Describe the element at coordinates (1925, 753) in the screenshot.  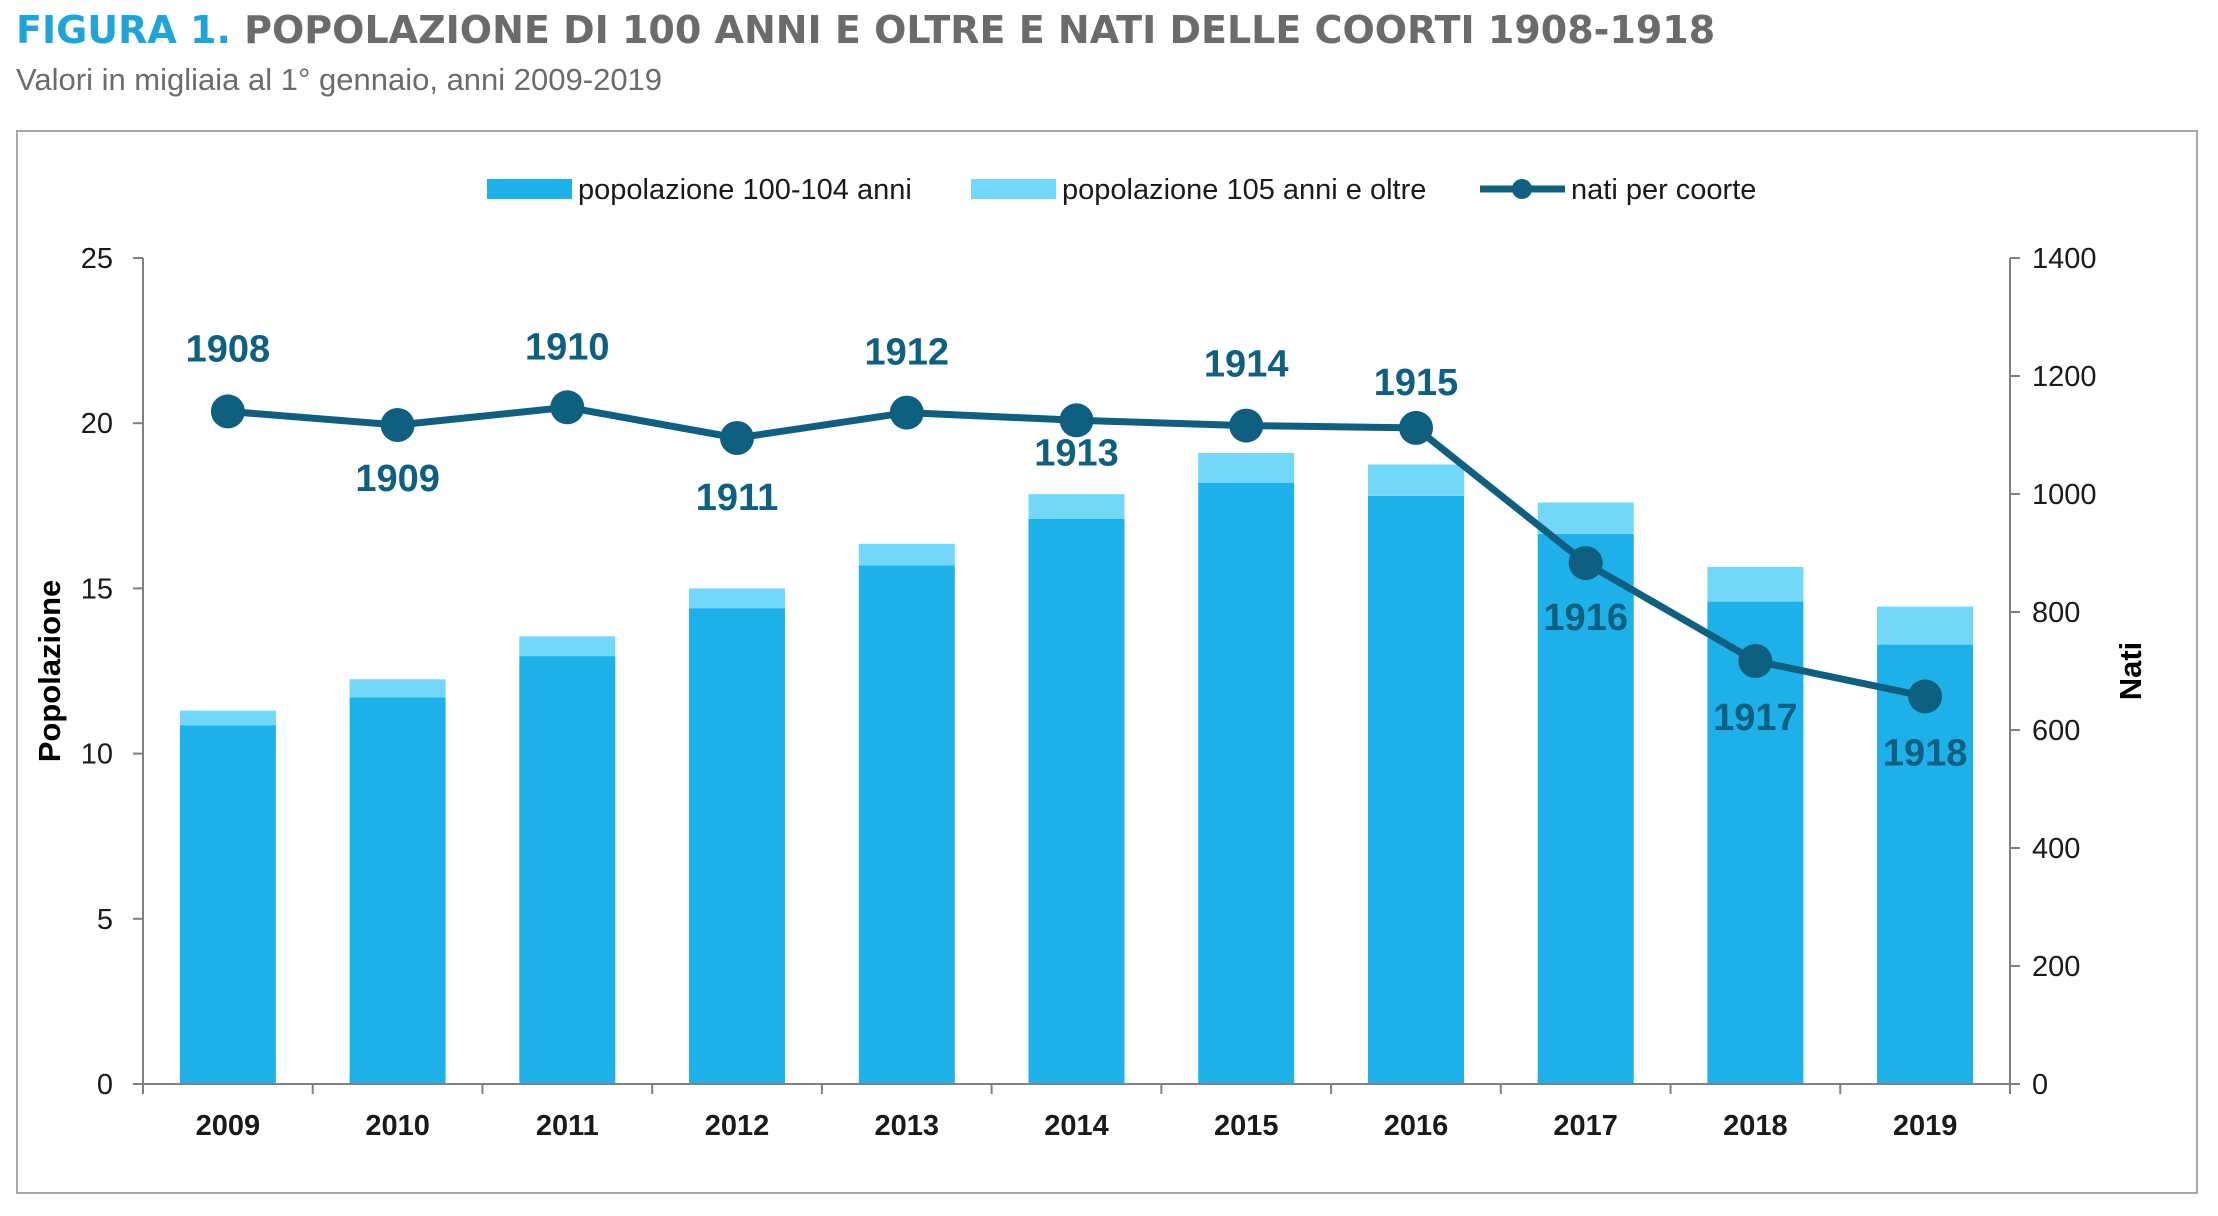
I see `point-label-1918: 1918` at that location.